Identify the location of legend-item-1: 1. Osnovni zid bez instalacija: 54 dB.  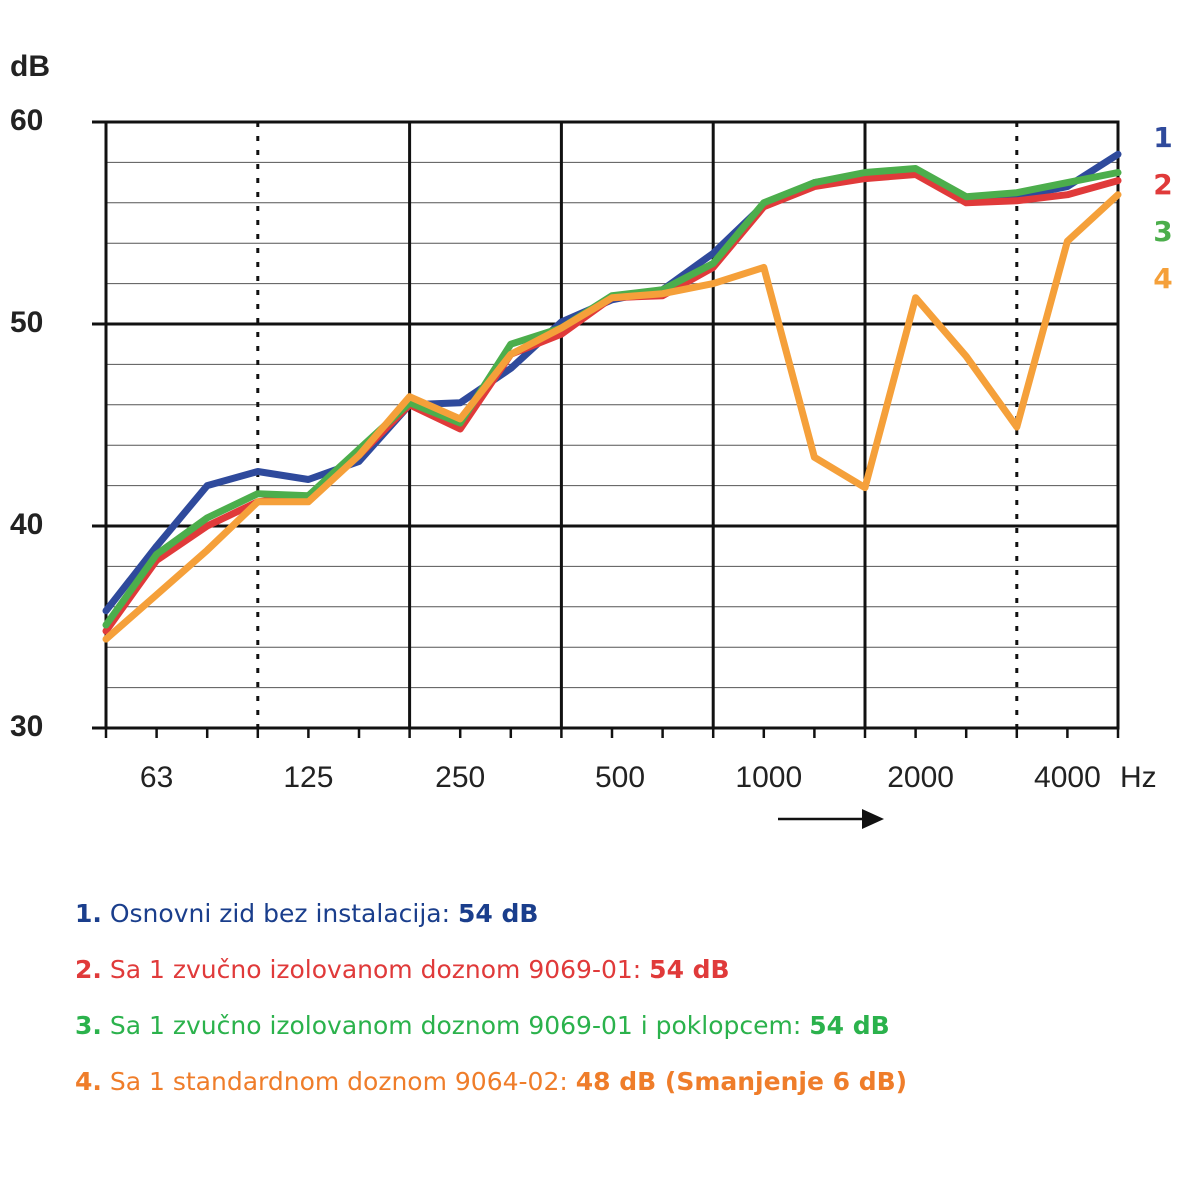
(307, 913).